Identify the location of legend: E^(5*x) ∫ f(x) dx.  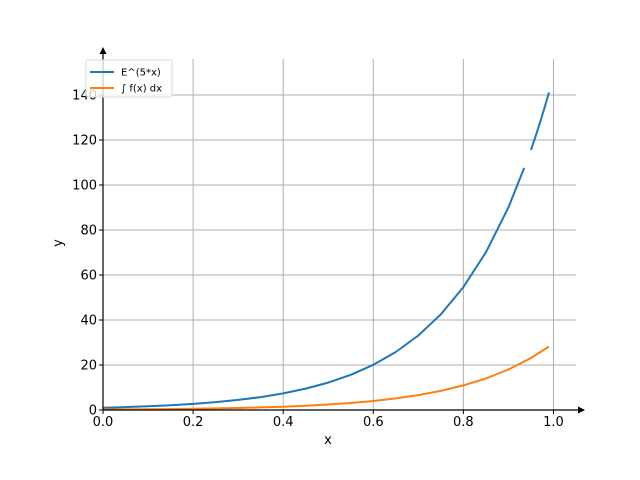
(129, 78).